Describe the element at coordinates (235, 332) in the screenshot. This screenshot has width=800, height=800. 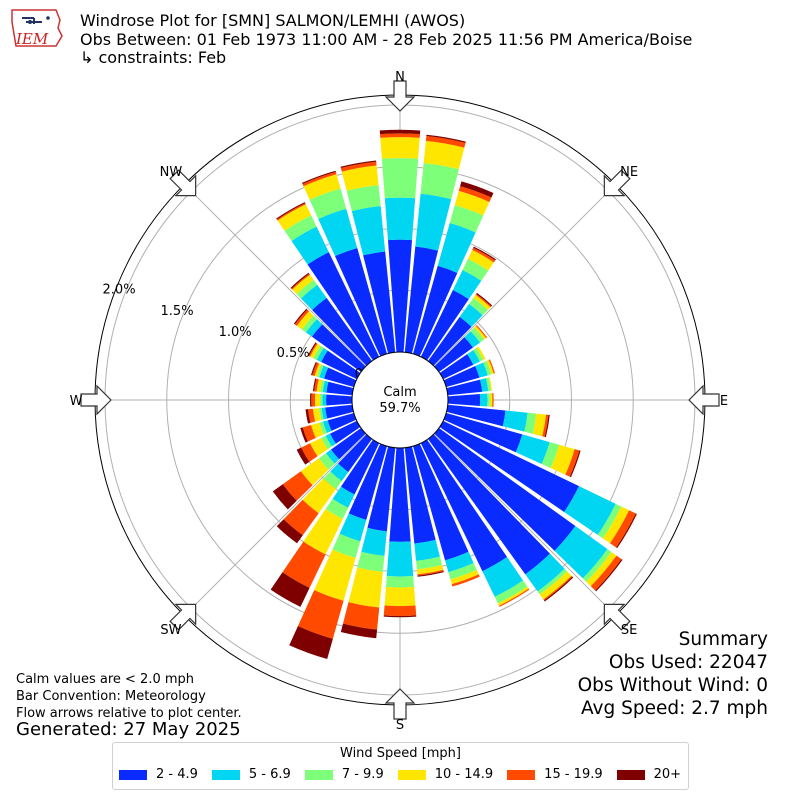
I see `radial-tick-label: 1.0%` at that location.